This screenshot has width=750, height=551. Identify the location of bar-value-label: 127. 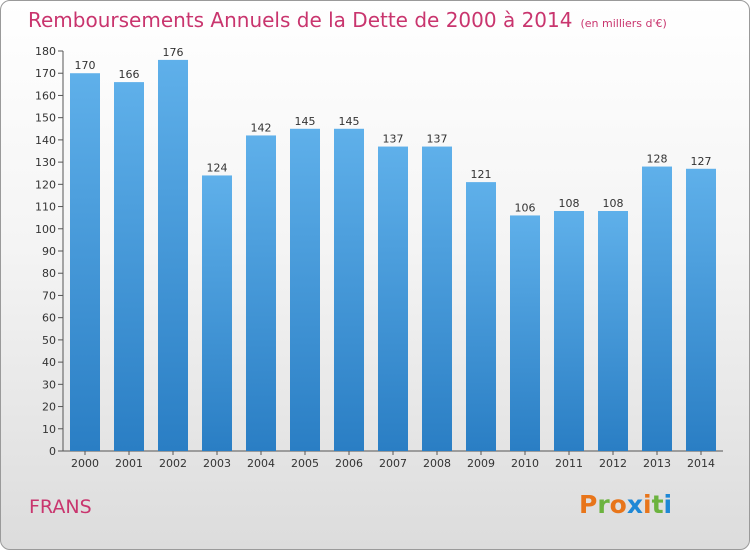
(701, 161).